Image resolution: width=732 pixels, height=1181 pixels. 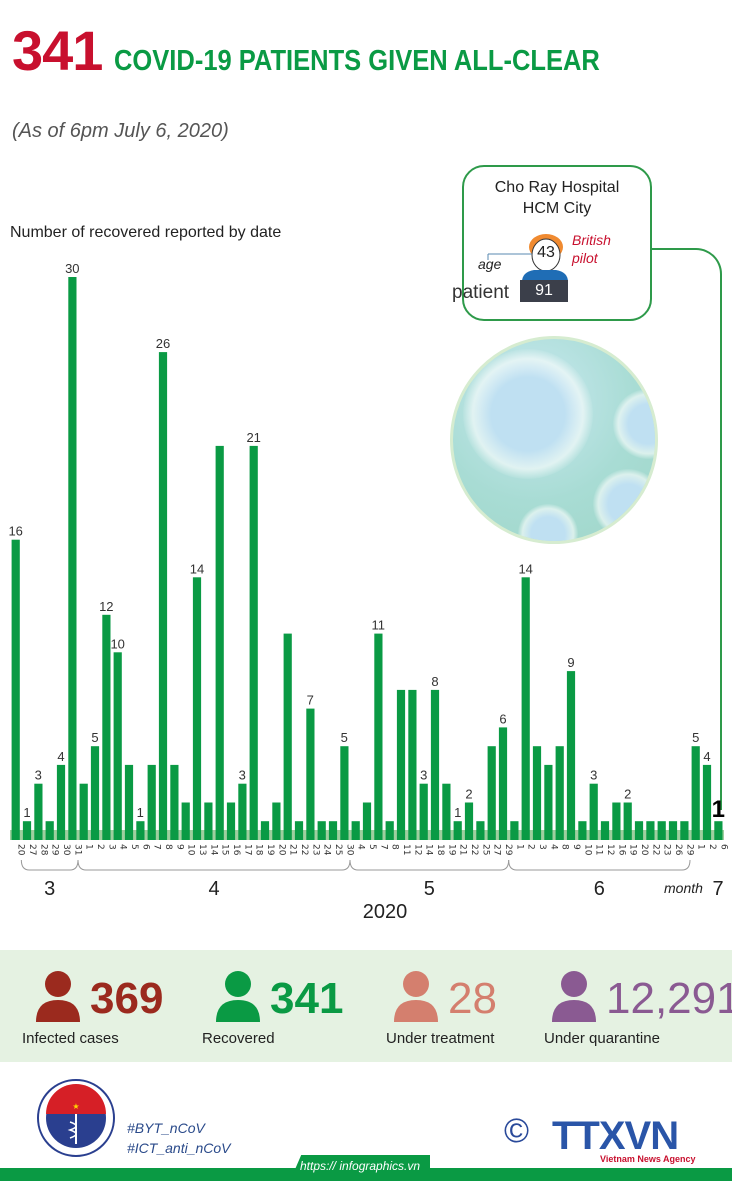 I want to click on patient-age: 43, so click(x=546, y=252).